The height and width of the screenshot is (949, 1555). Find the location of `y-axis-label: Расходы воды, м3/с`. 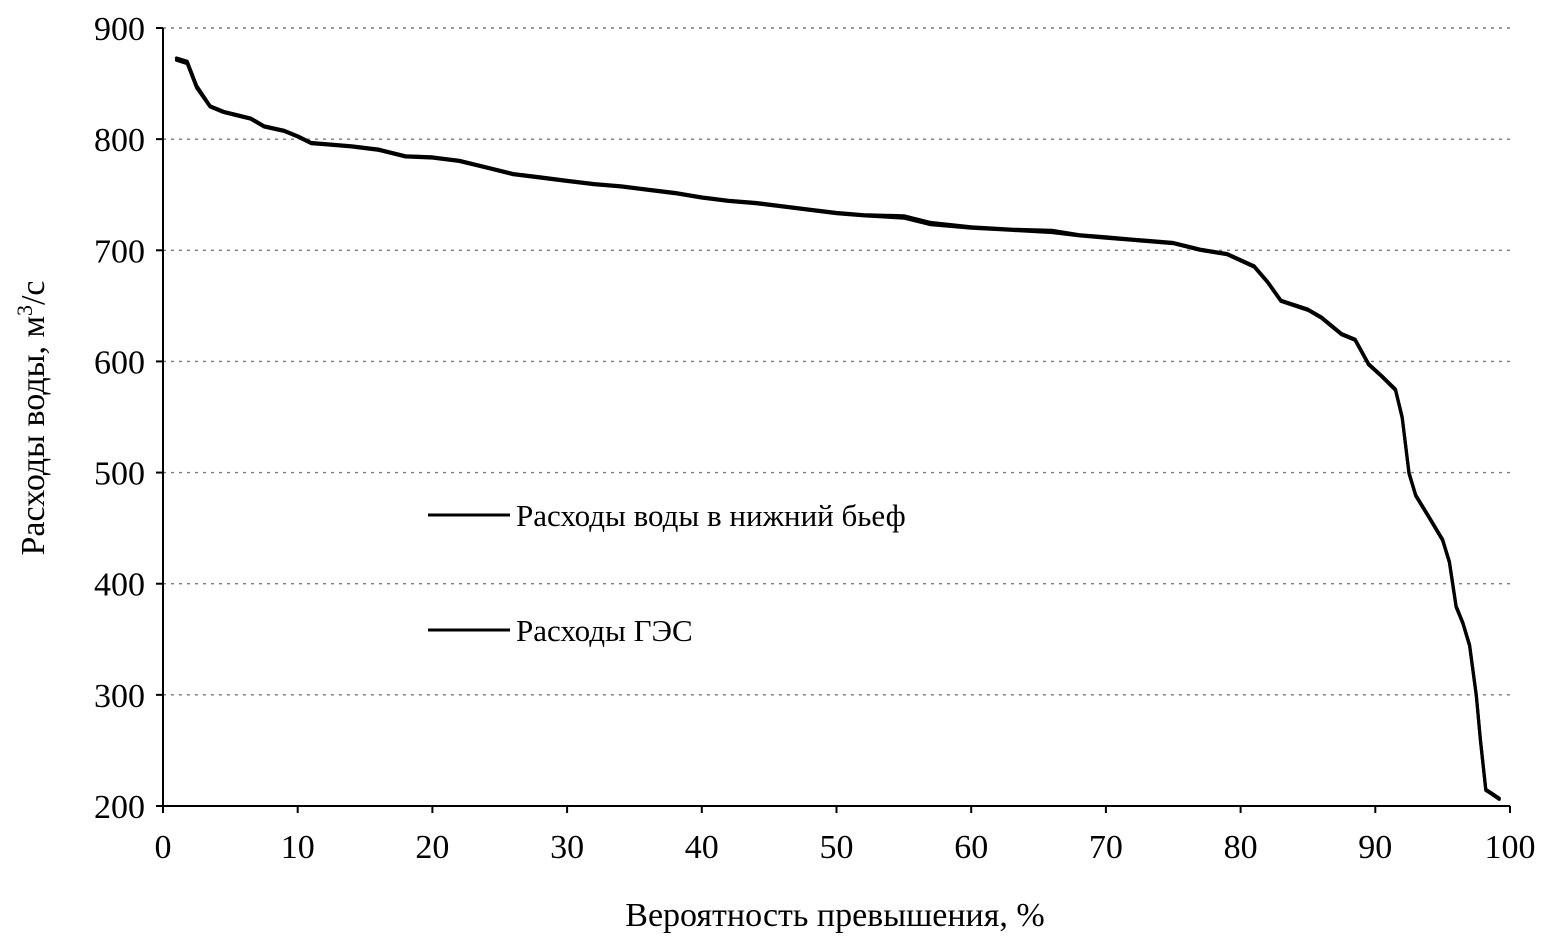

y-axis-label: Расходы воды, м3/с is located at coordinates (32, 417).